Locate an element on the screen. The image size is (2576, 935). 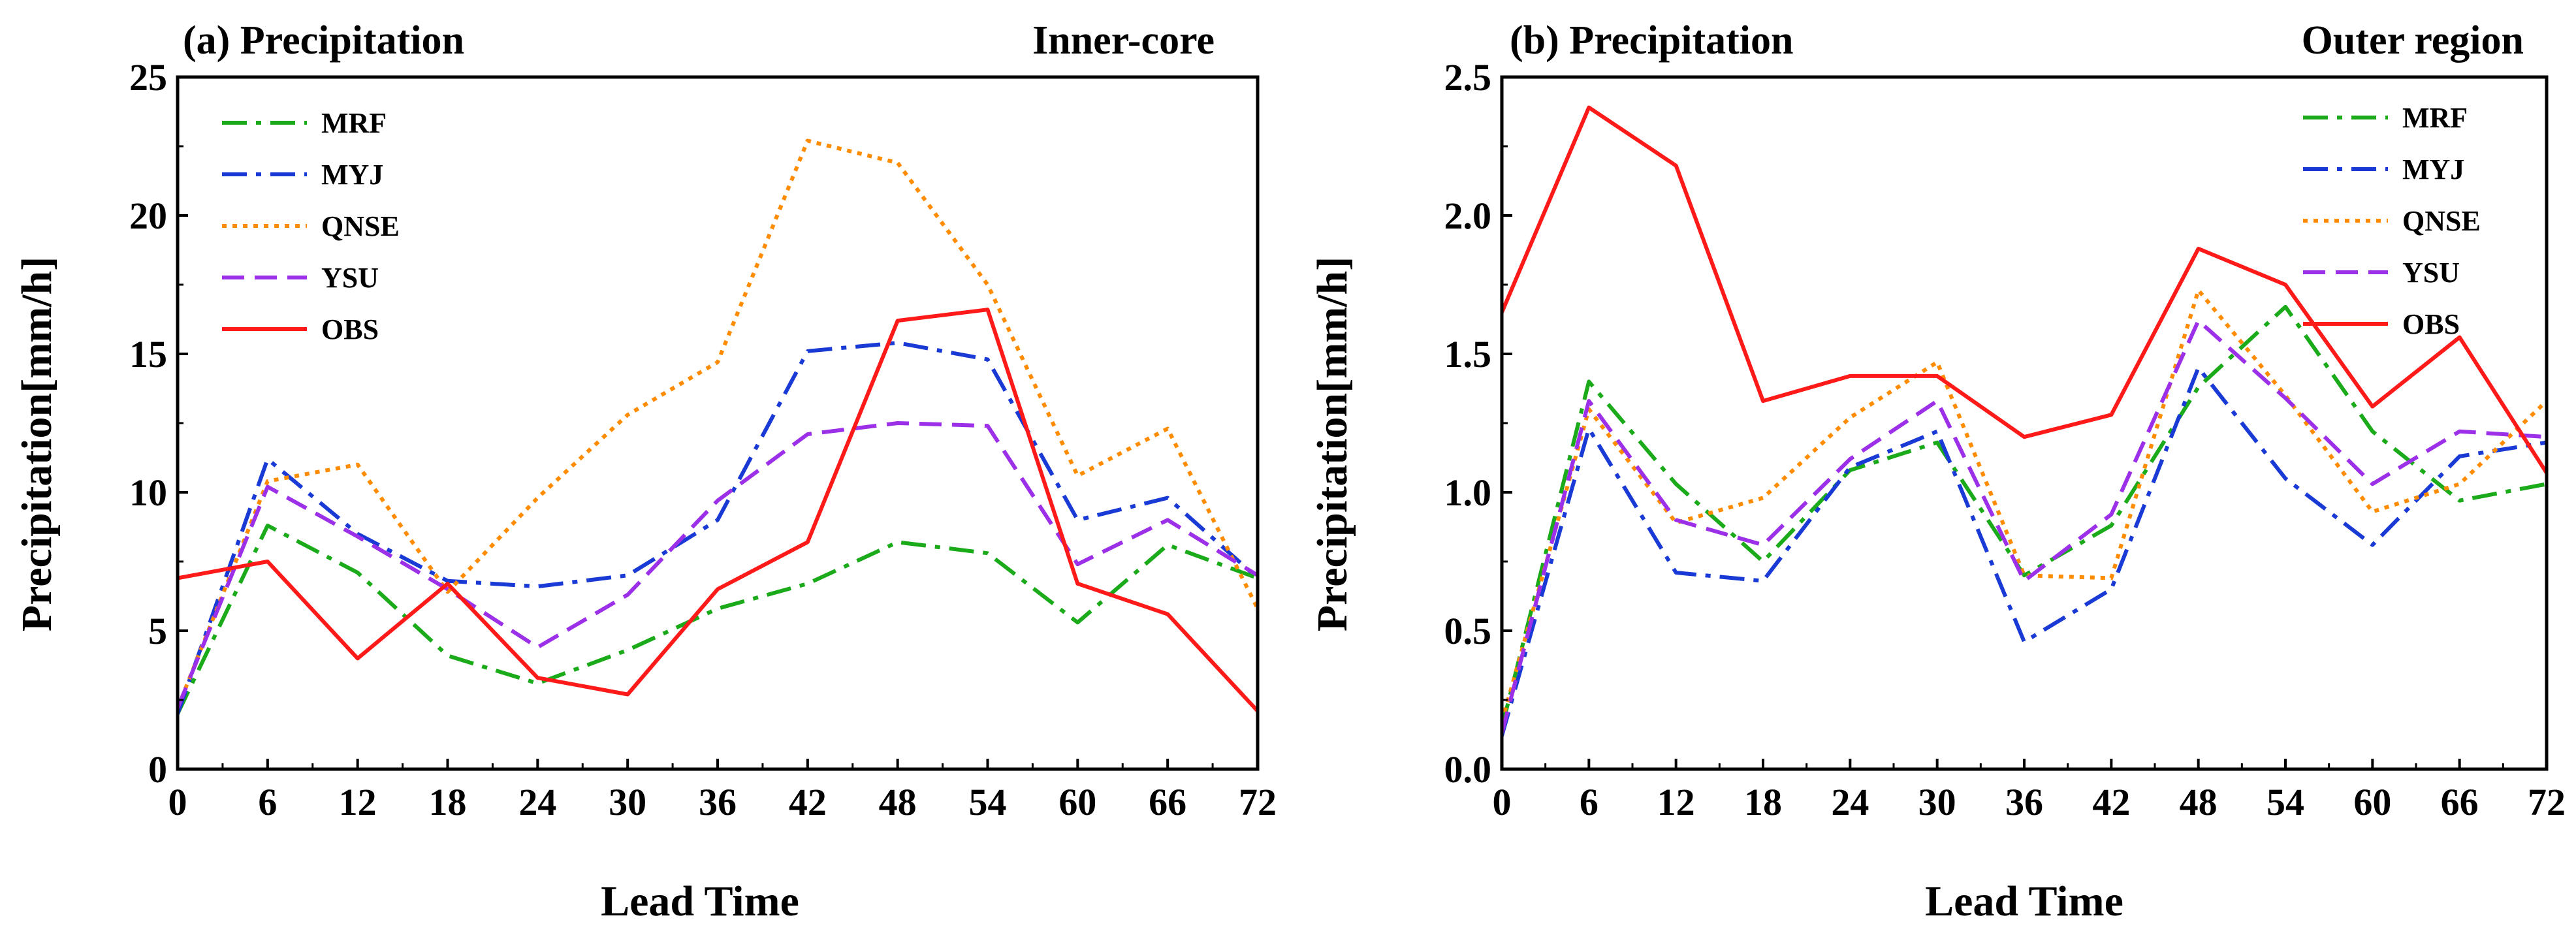
chart-b-legend-label-myj: MYJ is located at coordinates (2433, 169).